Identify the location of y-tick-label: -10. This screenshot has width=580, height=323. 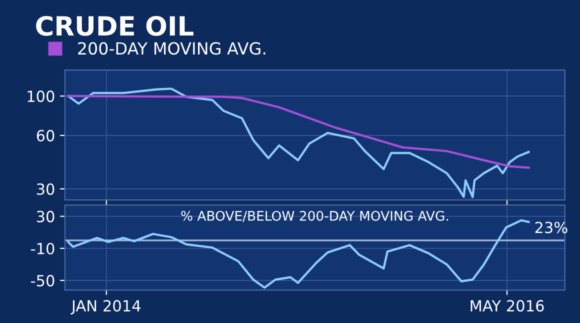
(42, 248).